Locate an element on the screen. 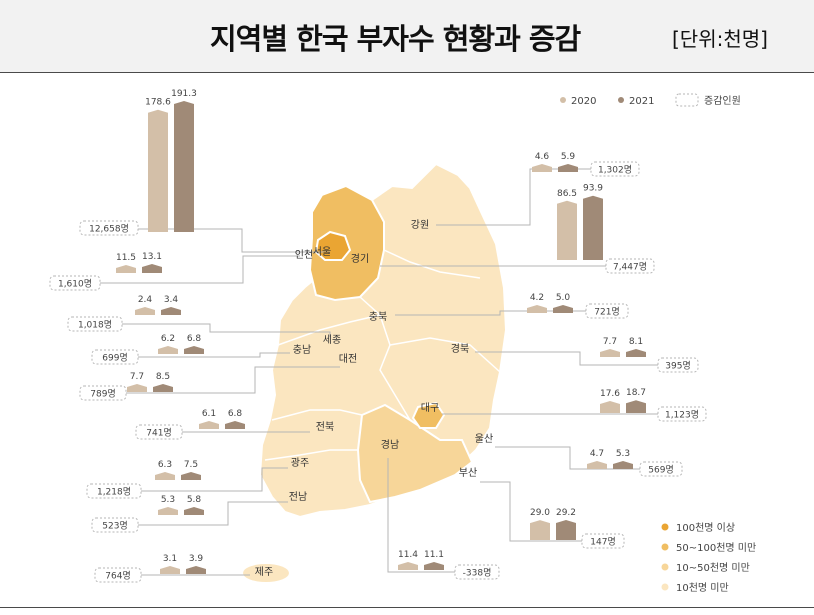  region-9-value-2020: 4.6 is located at coordinates (542, 157).